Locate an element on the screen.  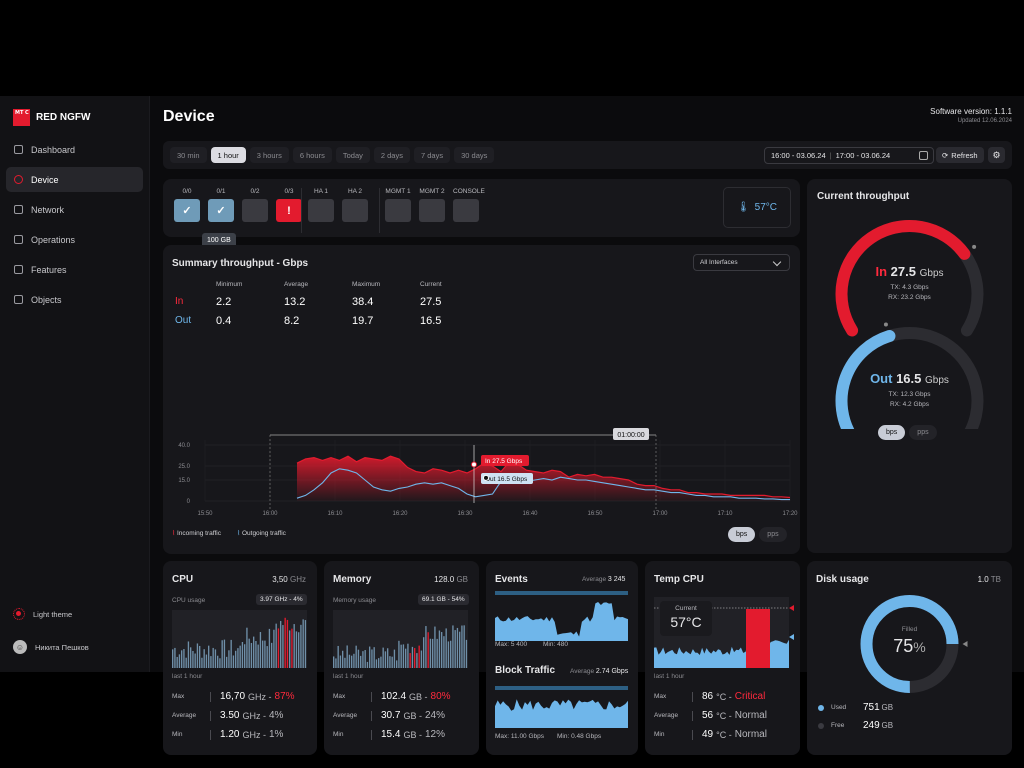
port-label: CONSOLE is located at coordinates (469, 191).